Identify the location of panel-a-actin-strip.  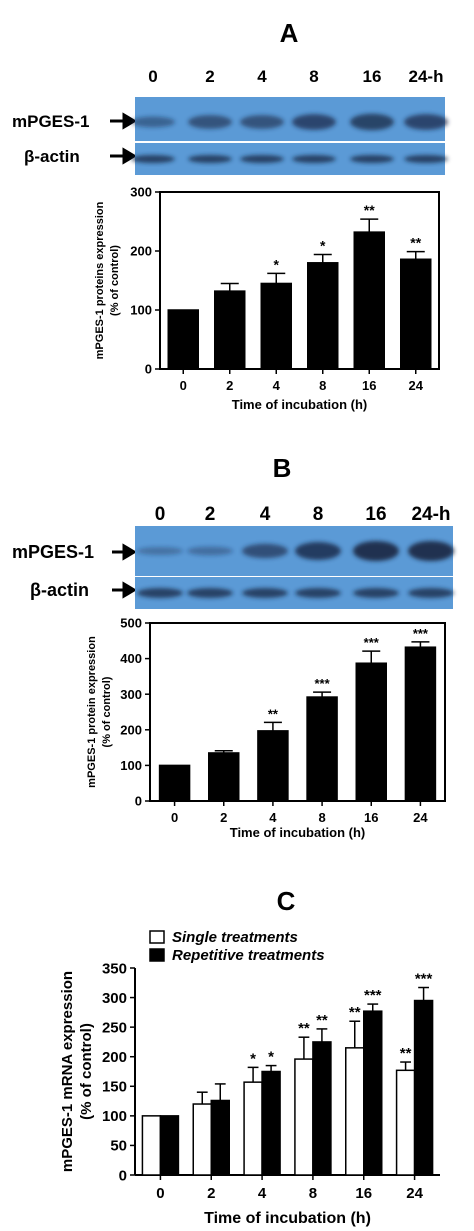
(290, 159).